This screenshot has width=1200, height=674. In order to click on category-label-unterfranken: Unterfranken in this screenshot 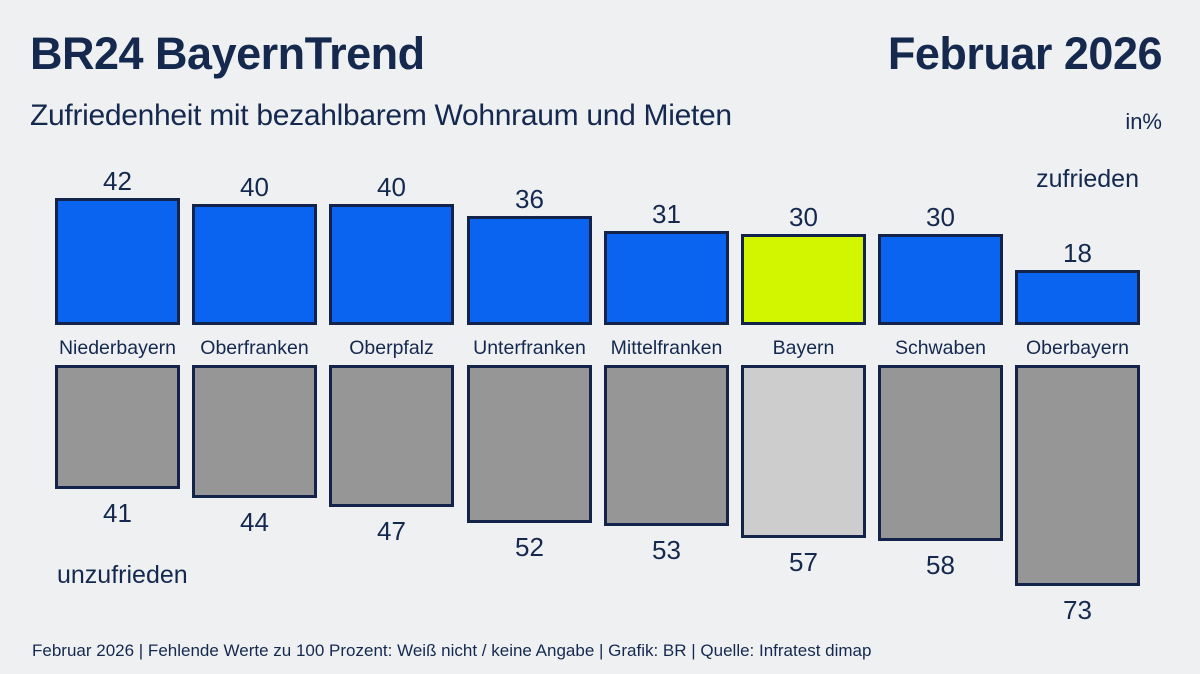, I will do `click(529, 348)`.